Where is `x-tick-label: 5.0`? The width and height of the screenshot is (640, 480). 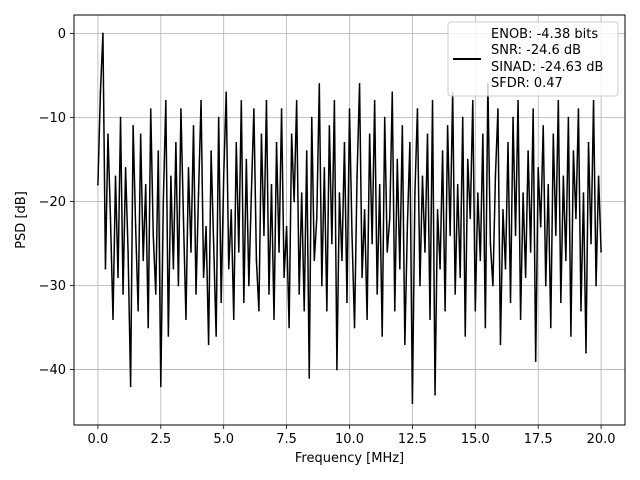
x-tick-label: 5.0 is located at coordinates (223, 439).